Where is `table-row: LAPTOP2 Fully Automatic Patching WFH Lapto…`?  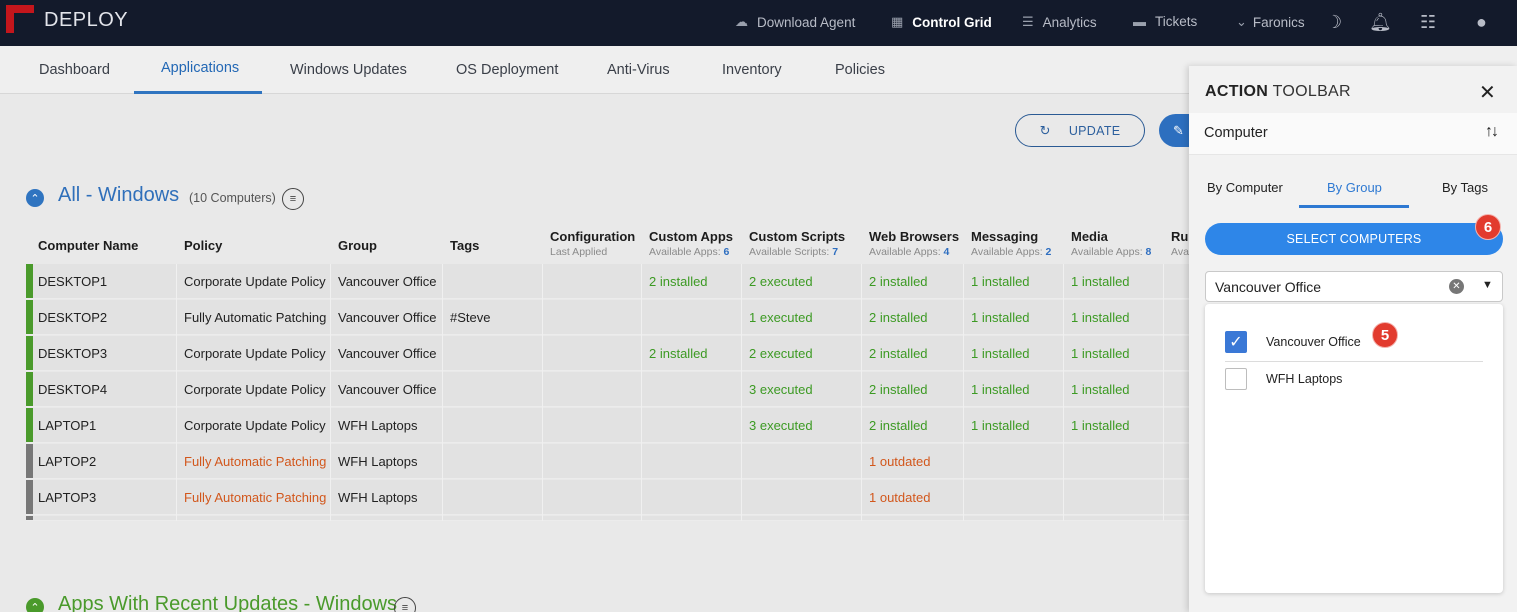
table-row: LAPTOP2 Fully Automatic Patching WFH Lapto… is located at coordinates (608, 461).